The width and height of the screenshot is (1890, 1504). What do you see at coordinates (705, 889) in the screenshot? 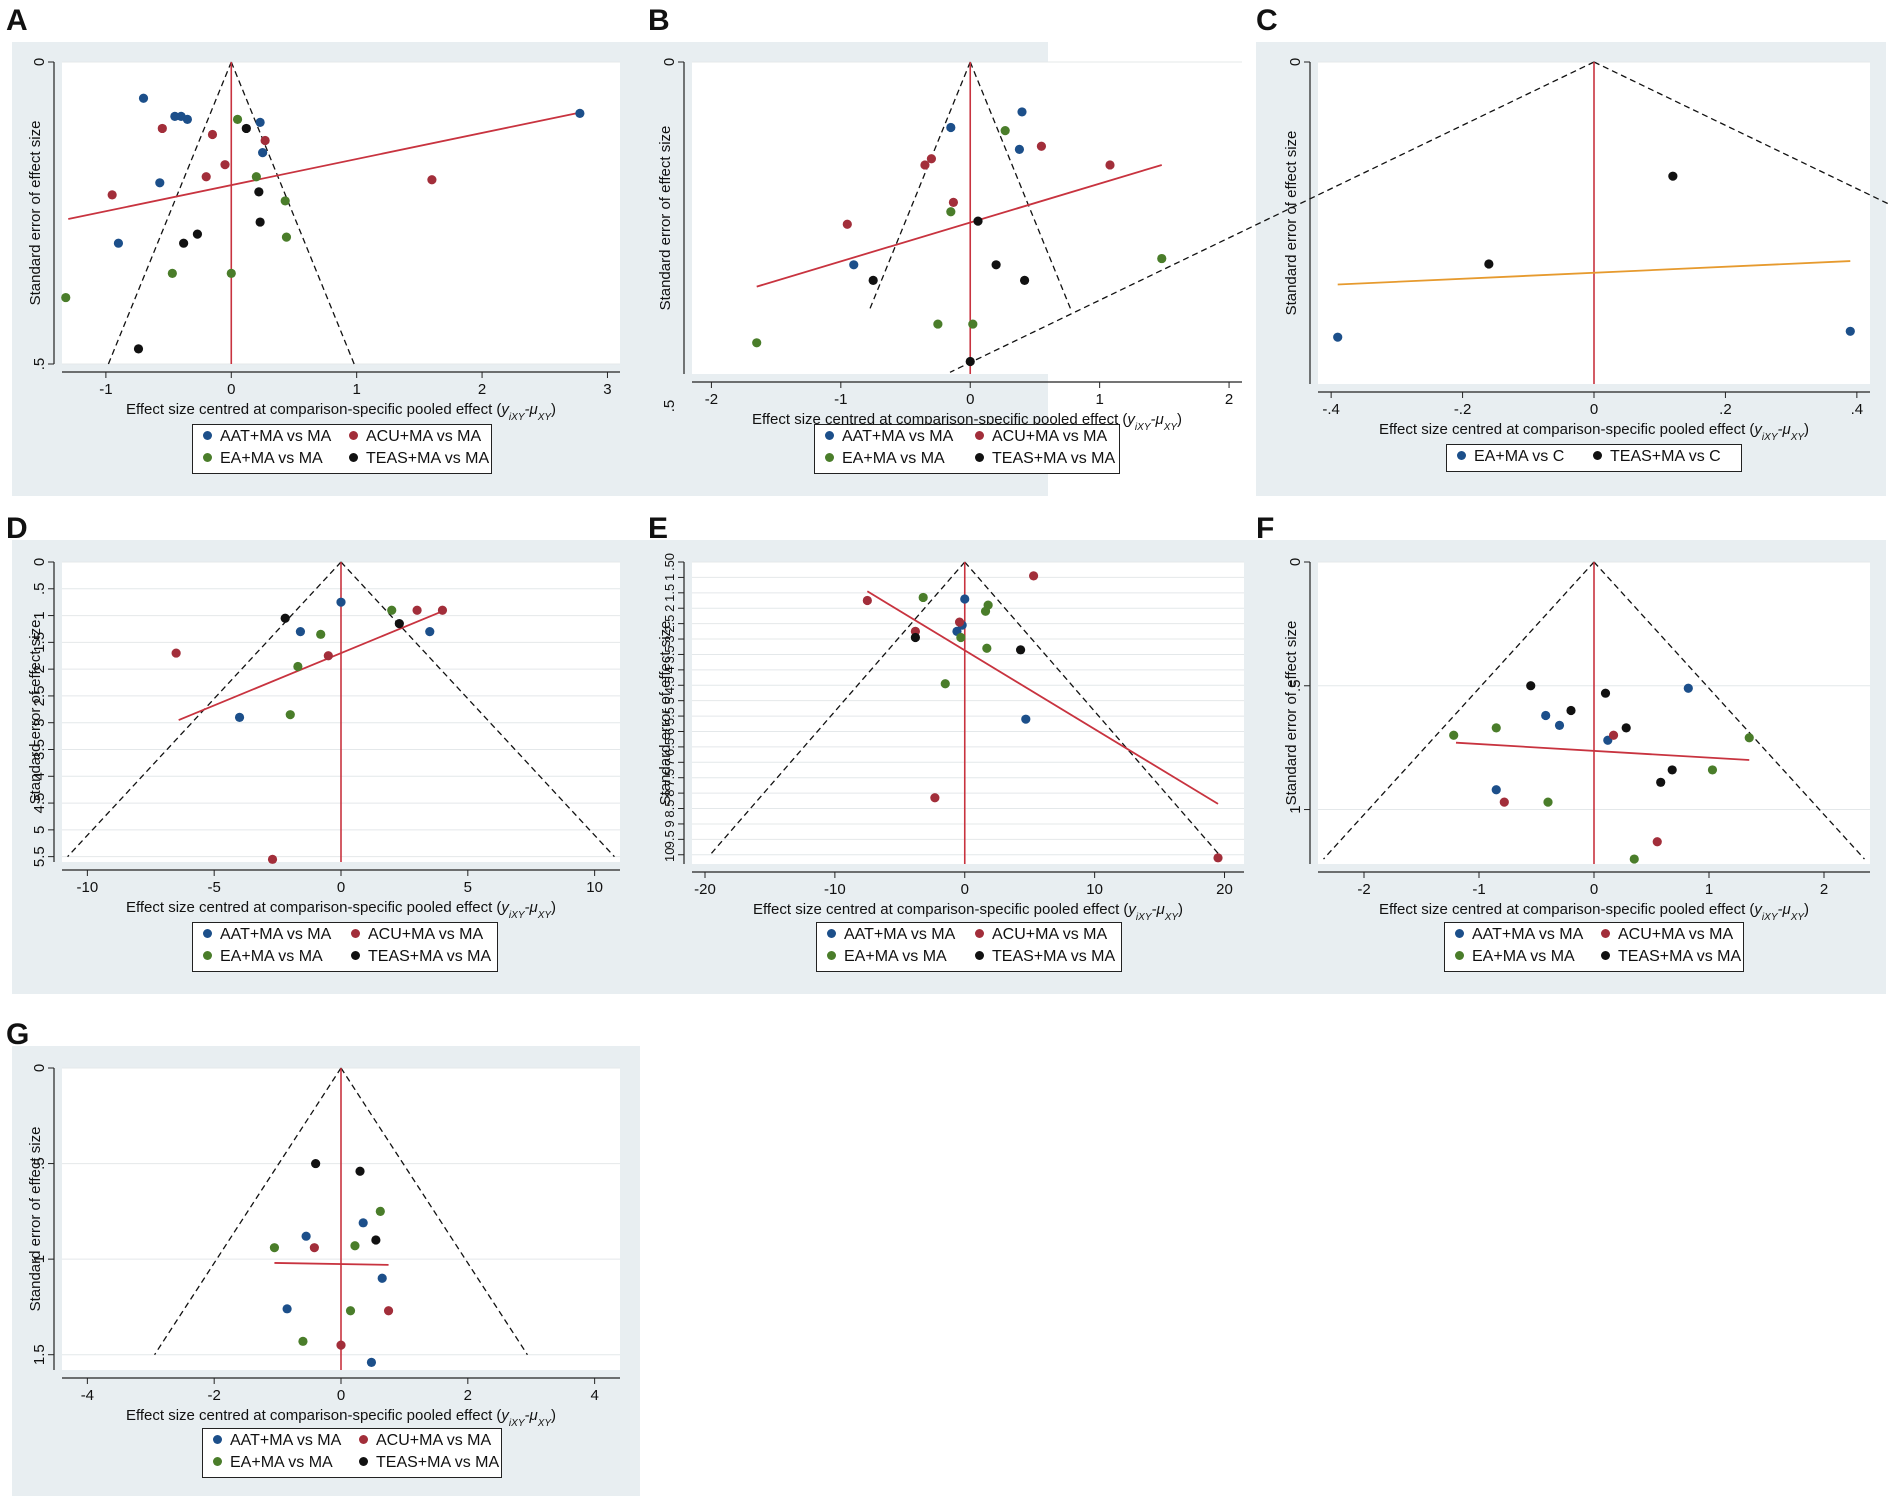
I see `x-tick-label: -20` at bounding box center [705, 889].